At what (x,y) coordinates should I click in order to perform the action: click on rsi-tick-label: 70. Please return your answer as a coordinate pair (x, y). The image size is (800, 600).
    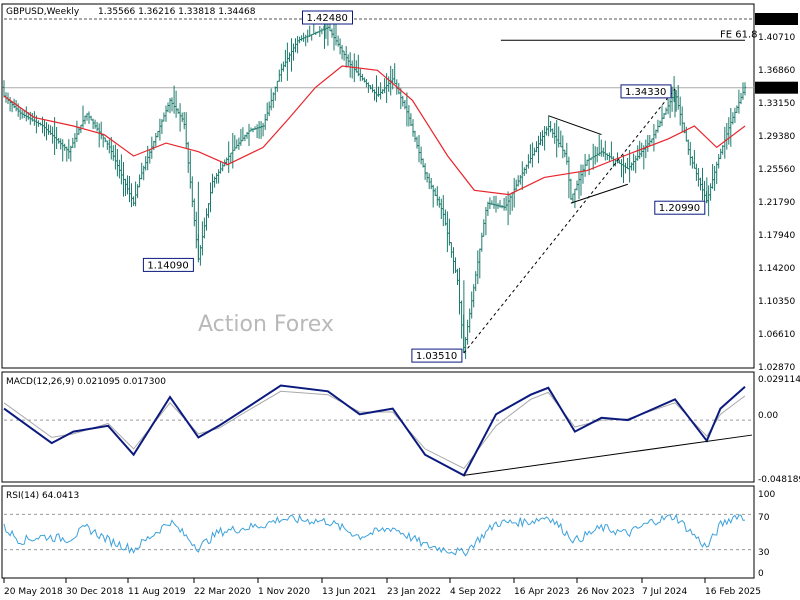
    Looking at the image, I should click on (764, 518).